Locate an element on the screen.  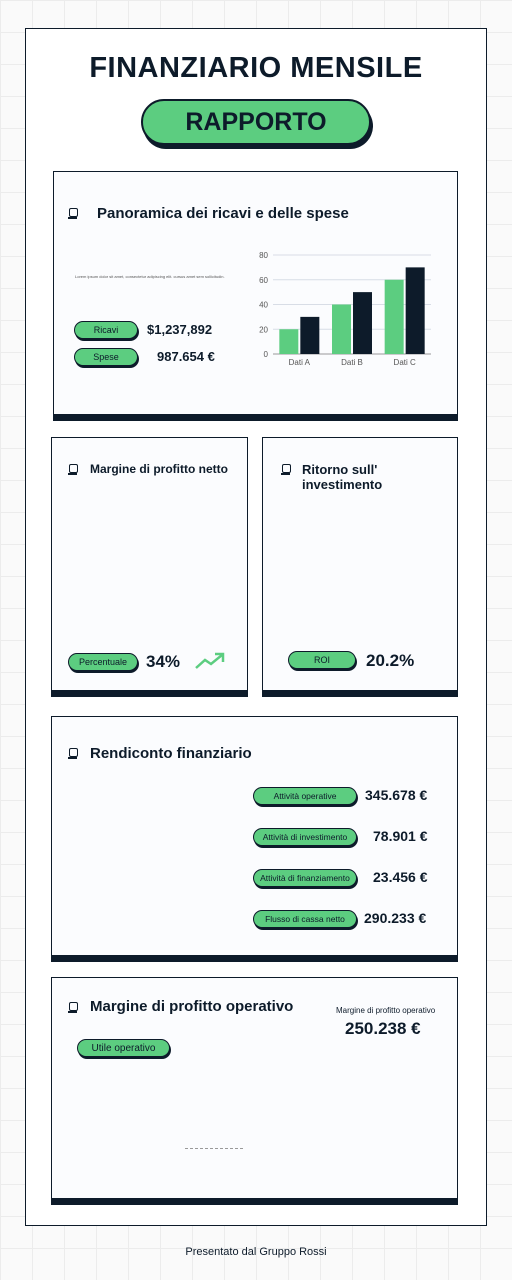
operating-margin-card is located at coordinates (254, 1091).